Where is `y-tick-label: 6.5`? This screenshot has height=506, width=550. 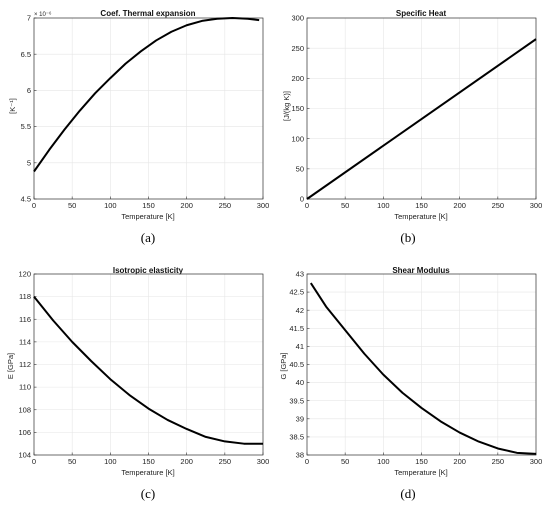 y-tick-label: 6.5 is located at coordinates (26, 54).